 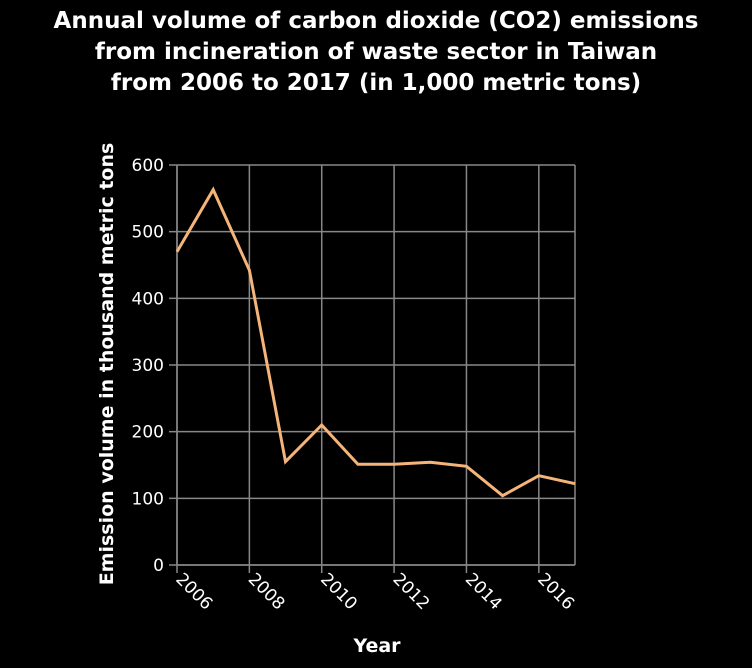 What do you see at coordinates (148, 166) in the screenshot?
I see `y-tick-label: 600` at bounding box center [148, 166].